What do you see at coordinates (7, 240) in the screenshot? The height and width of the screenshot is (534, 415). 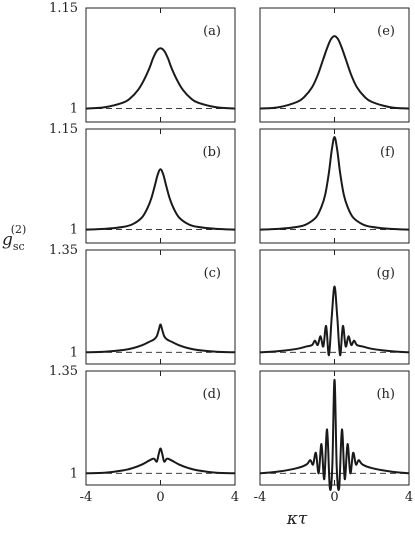 I see `ylabel-base: g` at bounding box center [7, 240].